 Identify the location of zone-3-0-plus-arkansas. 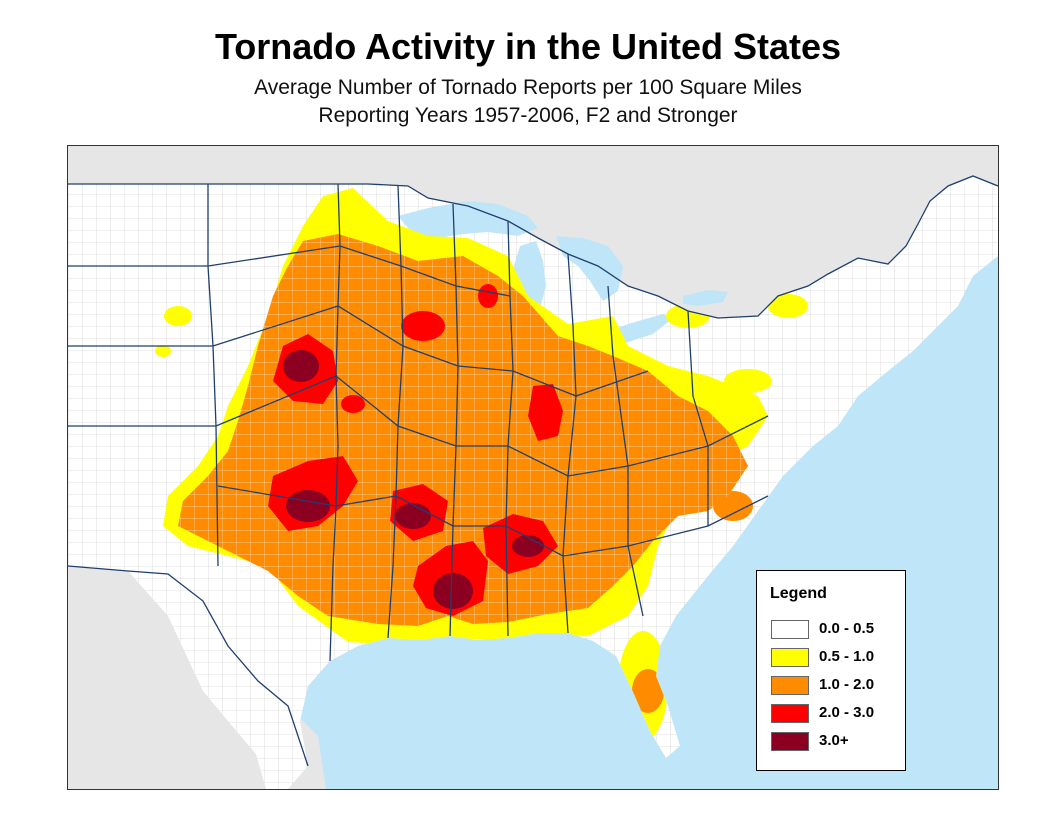
(413, 516).